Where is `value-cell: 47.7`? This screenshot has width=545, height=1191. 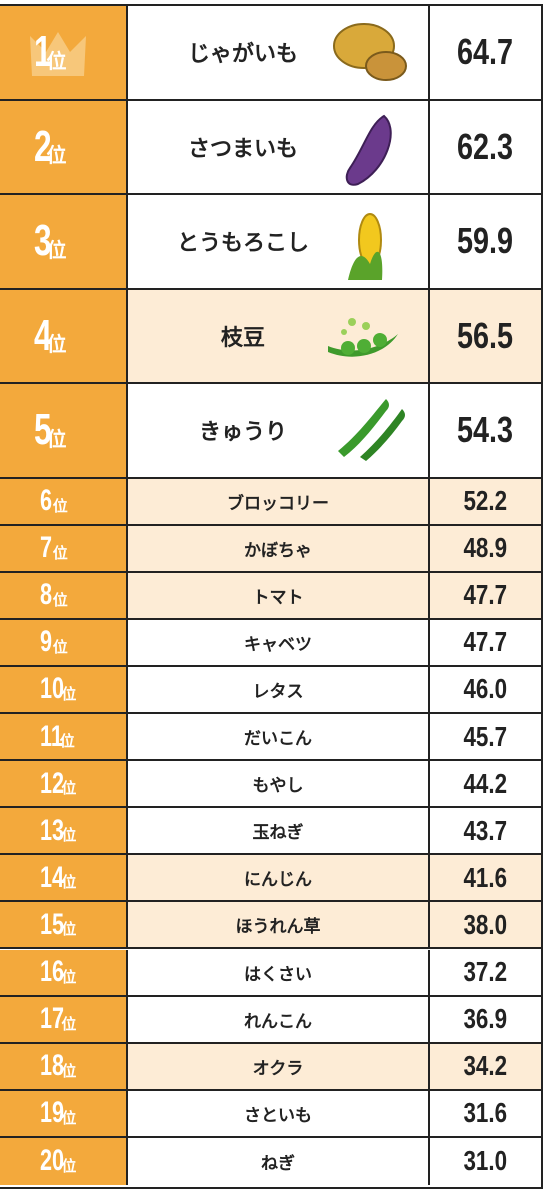
value-cell: 47.7 is located at coordinates (485, 595).